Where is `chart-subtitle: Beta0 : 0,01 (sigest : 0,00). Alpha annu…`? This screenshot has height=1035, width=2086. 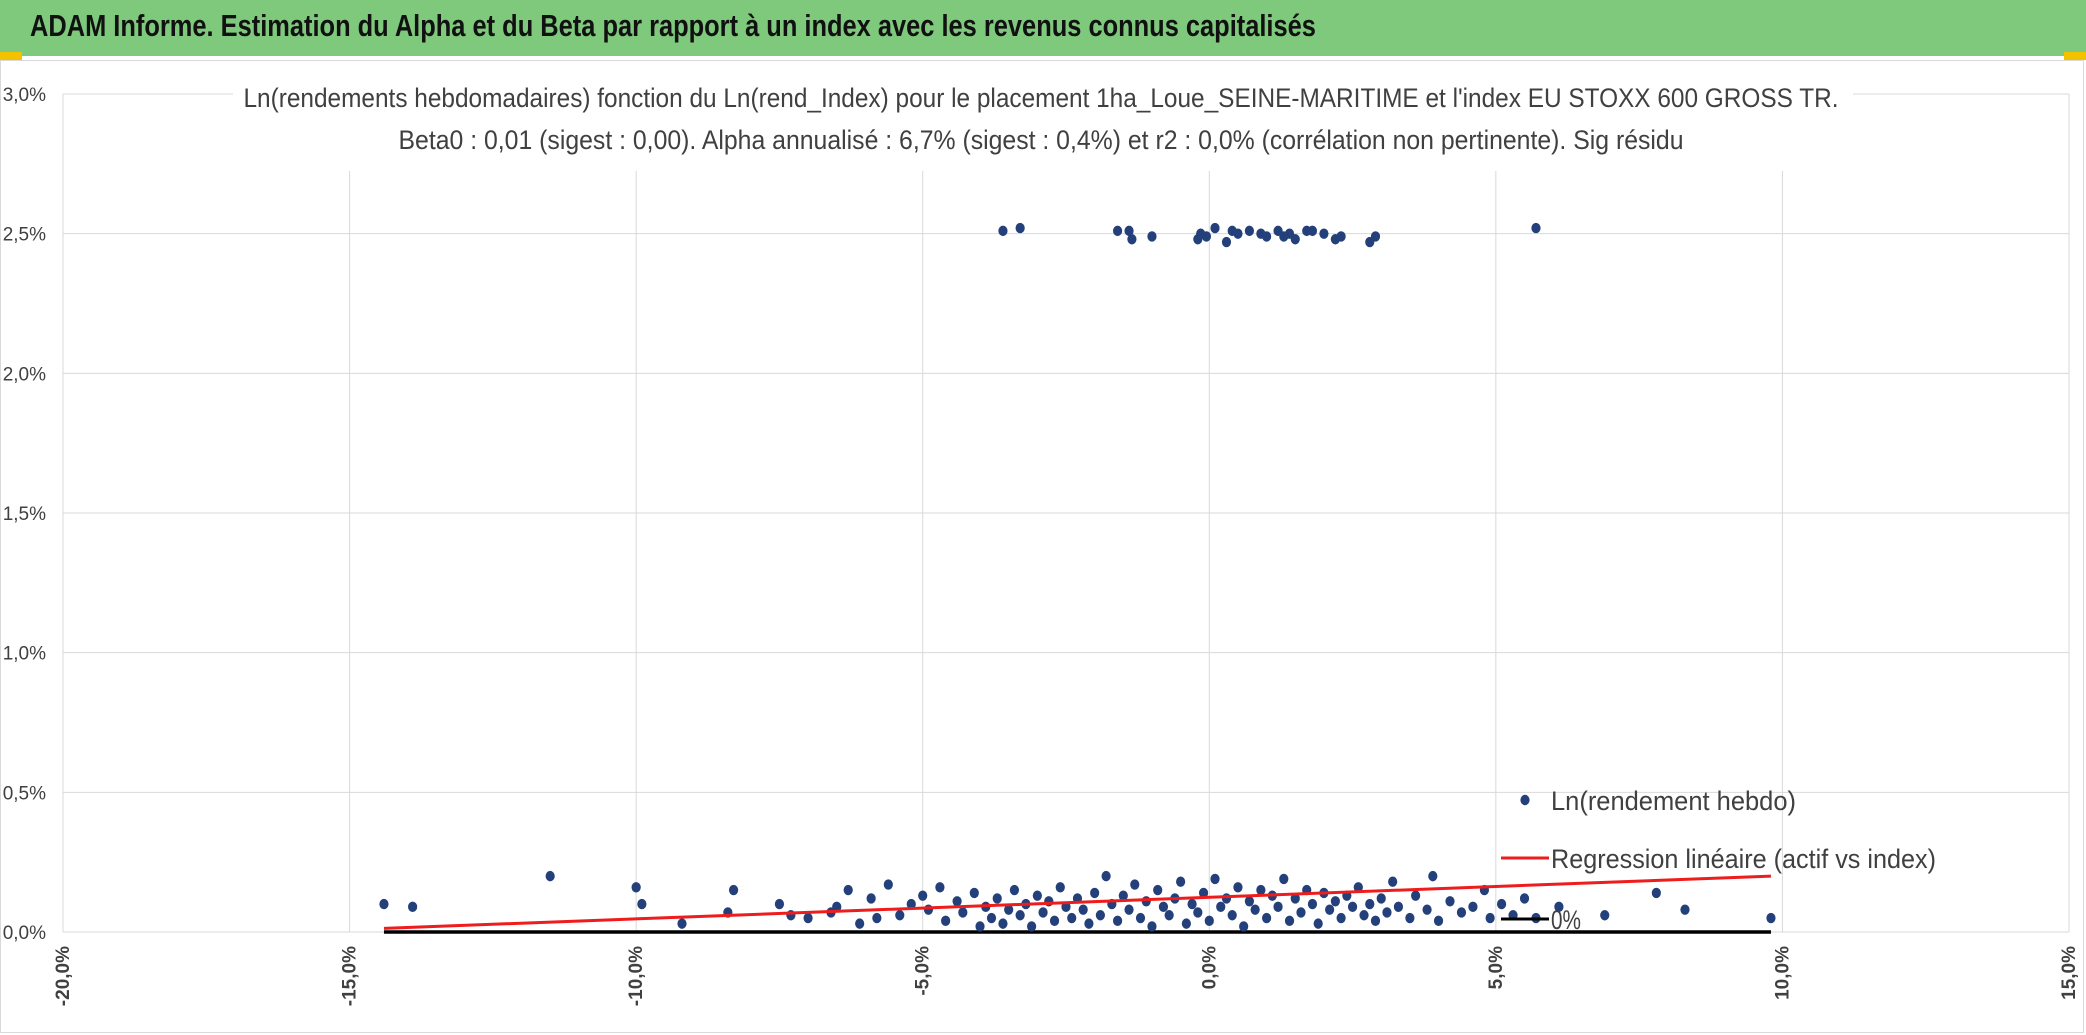 chart-subtitle: Beta0 : 0,01 (sigest : 0,00). Alpha annu… is located at coordinates (1041, 140).